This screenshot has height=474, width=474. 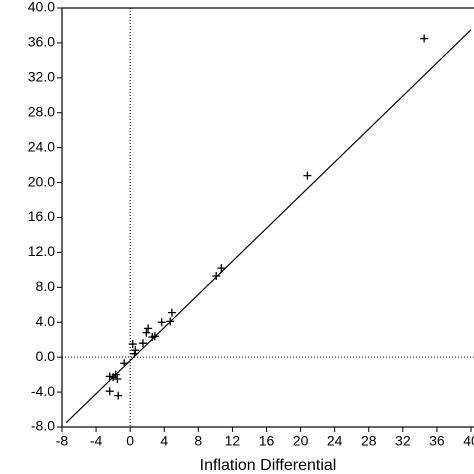 What do you see at coordinates (164, 441) in the screenshot?
I see `x-tick-label: 4` at bounding box center [164, 441].